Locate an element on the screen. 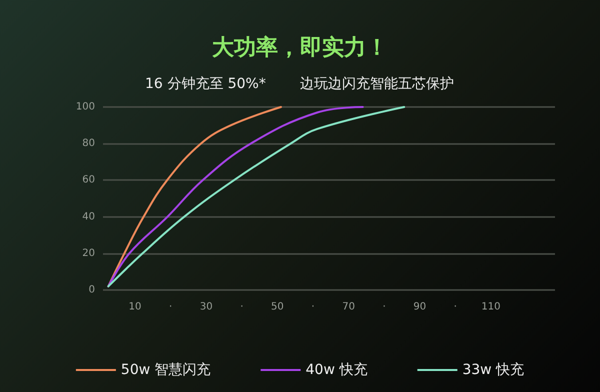  legend-label: 40w 快充 is located at coordinates (337, 370).